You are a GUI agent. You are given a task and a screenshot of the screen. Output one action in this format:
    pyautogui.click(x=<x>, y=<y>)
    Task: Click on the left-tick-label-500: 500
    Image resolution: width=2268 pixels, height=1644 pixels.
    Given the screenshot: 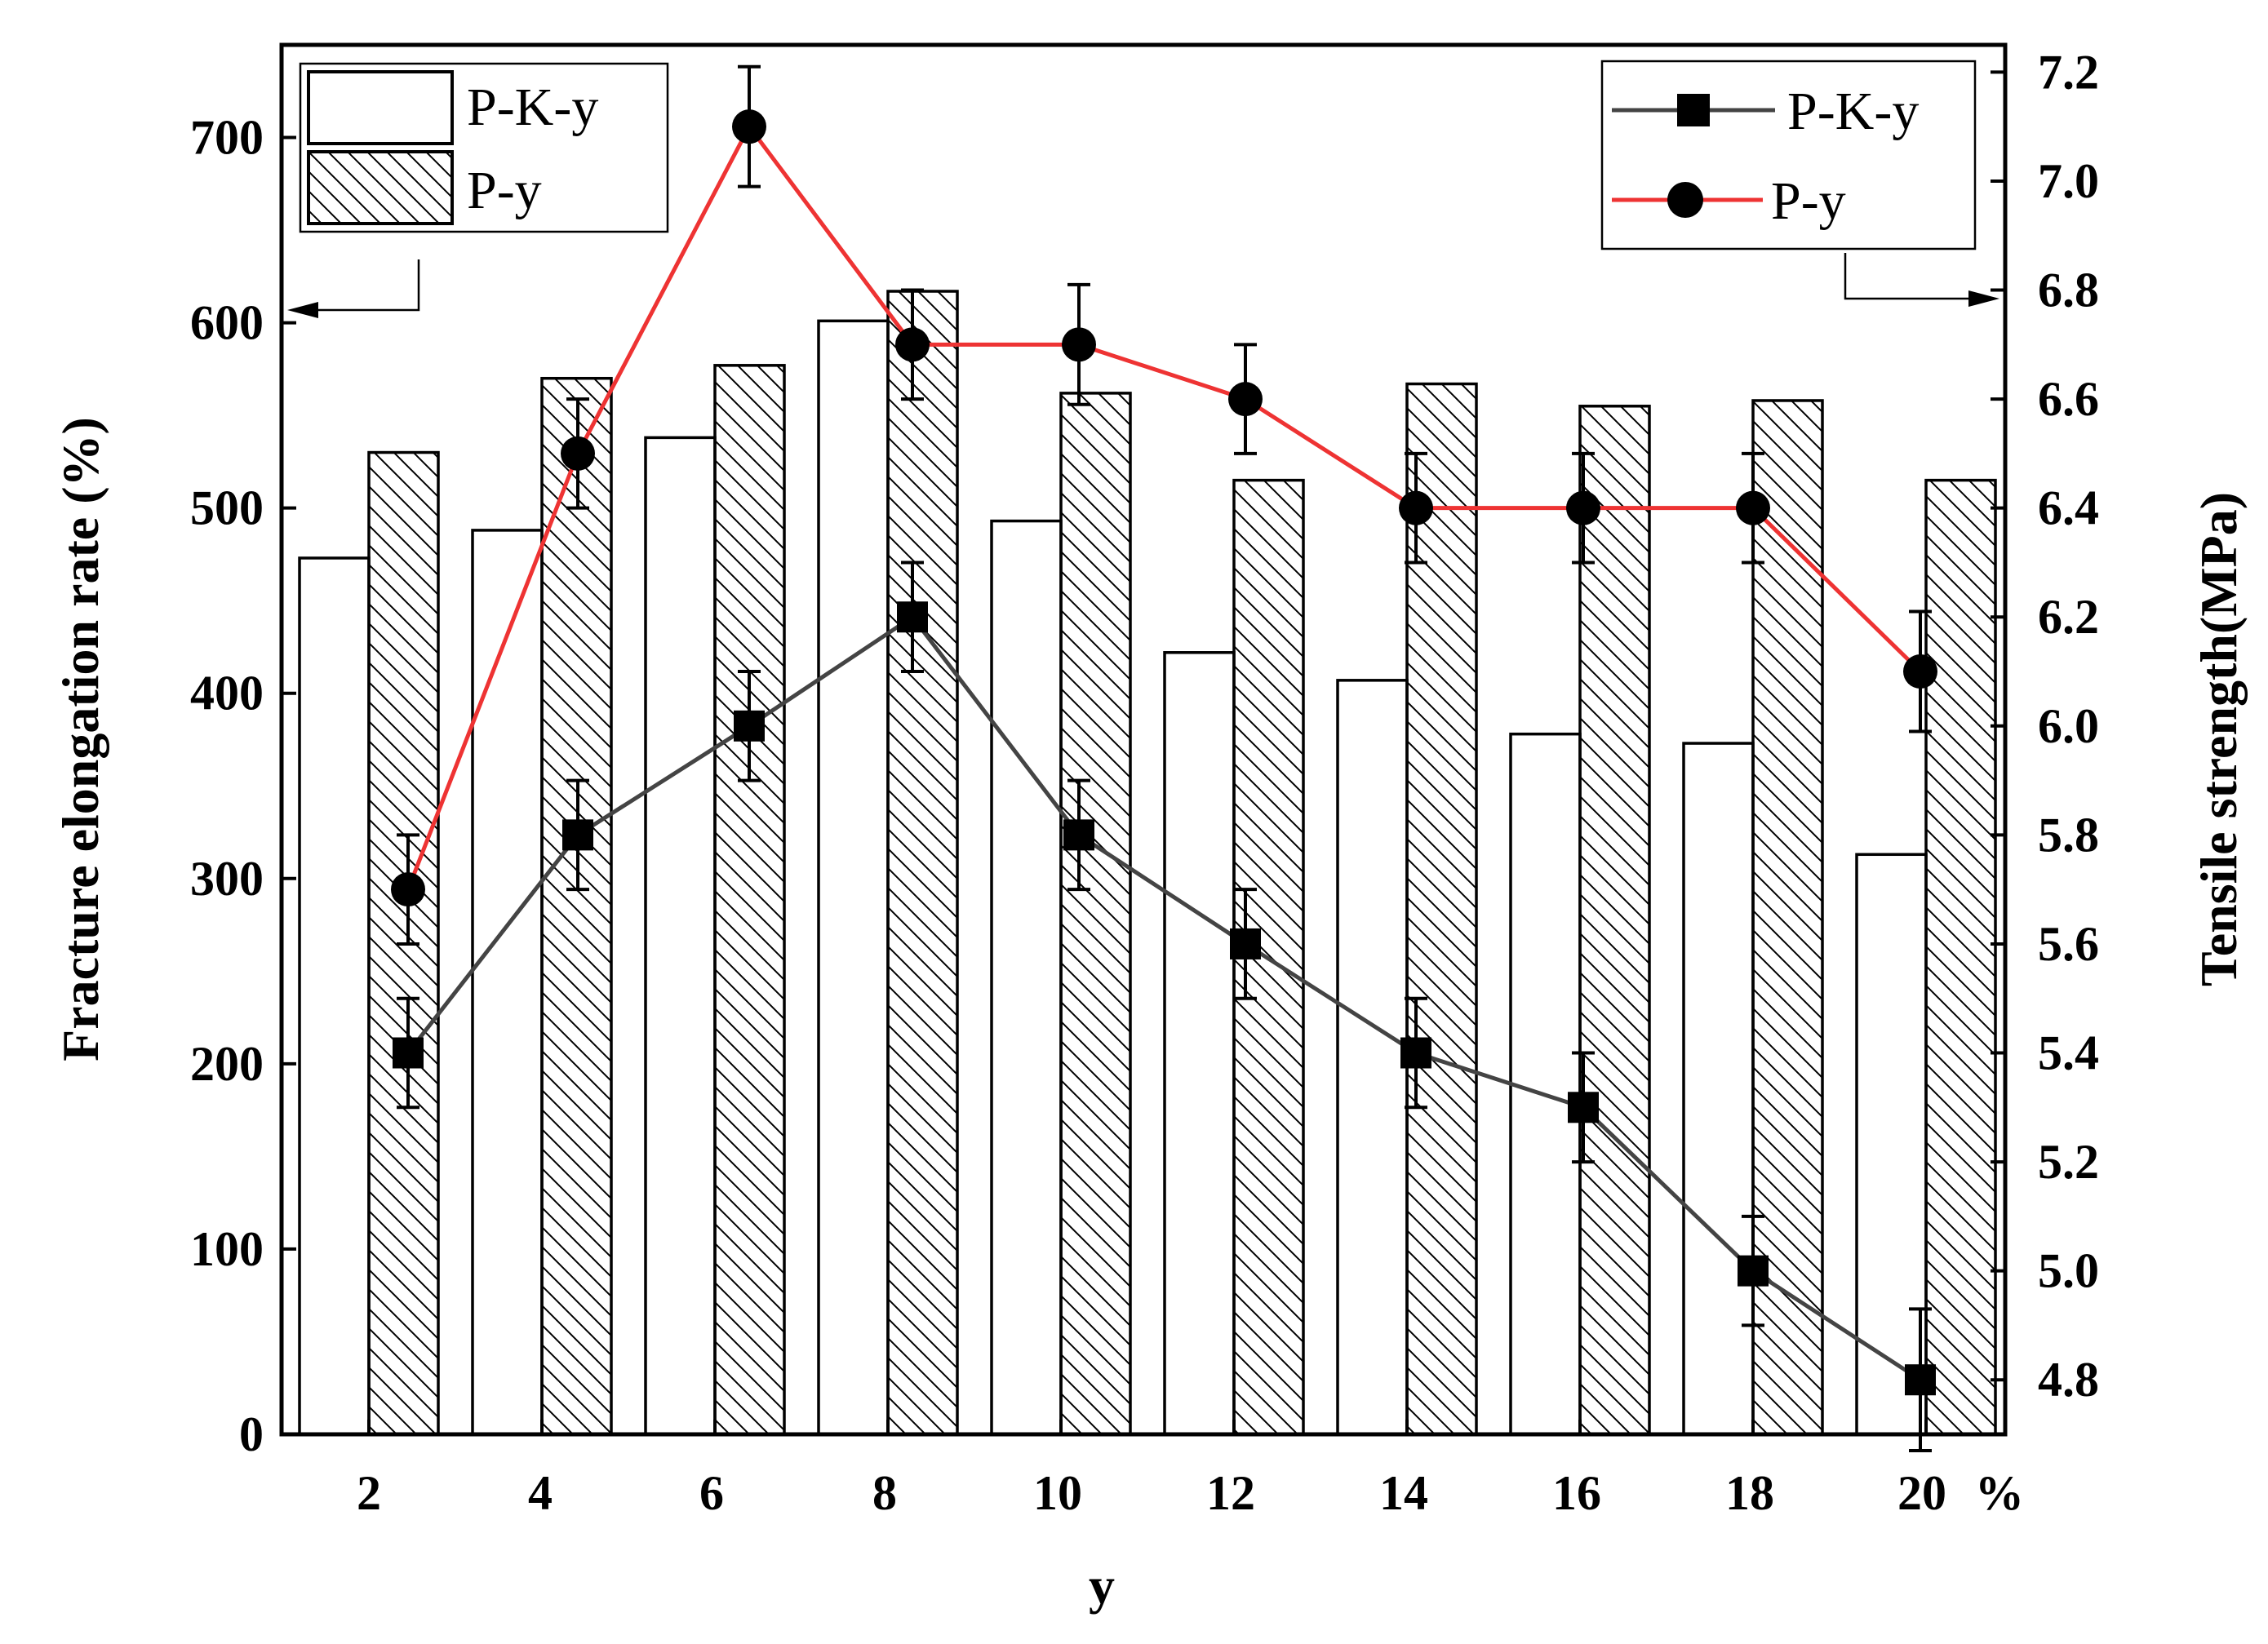 What is the action you would take?
    pyautogui.click(x=227, y=508)
    